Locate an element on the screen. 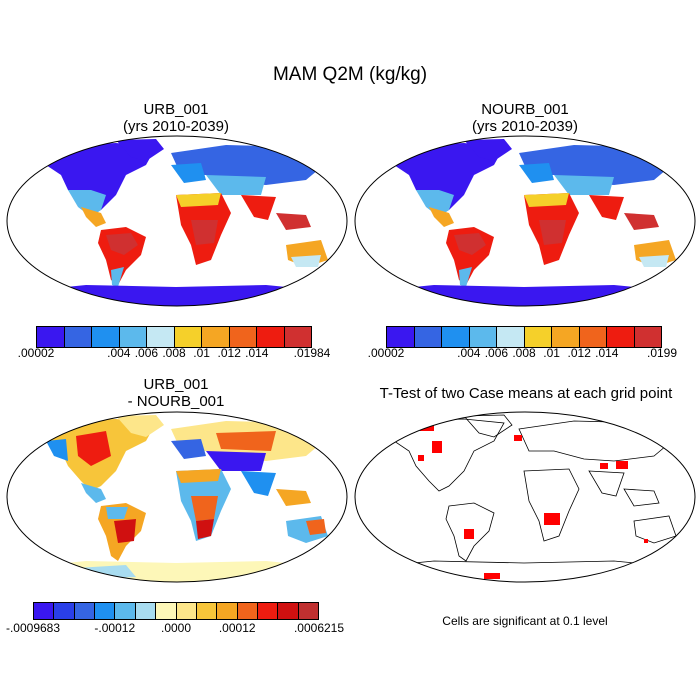  map-fill-ttest is located at coordinates (525, 497).